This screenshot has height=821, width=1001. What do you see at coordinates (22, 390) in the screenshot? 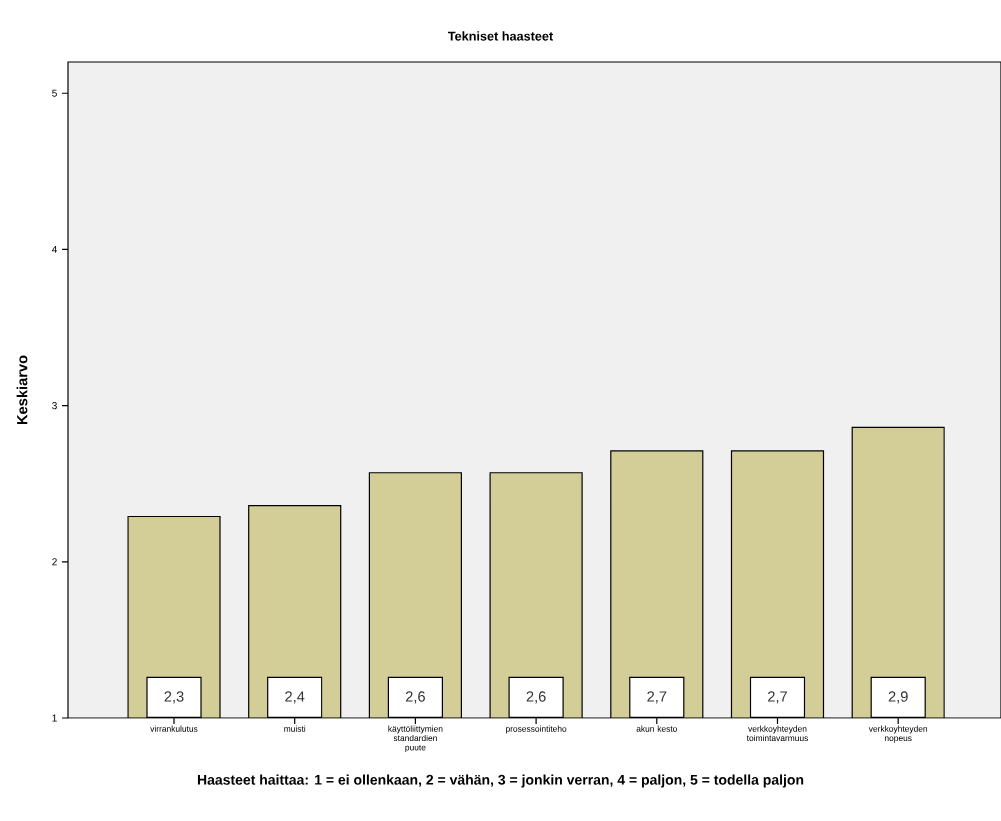
I see `y-axis-title: Keskiarvo` at bounding box center [22, 390].